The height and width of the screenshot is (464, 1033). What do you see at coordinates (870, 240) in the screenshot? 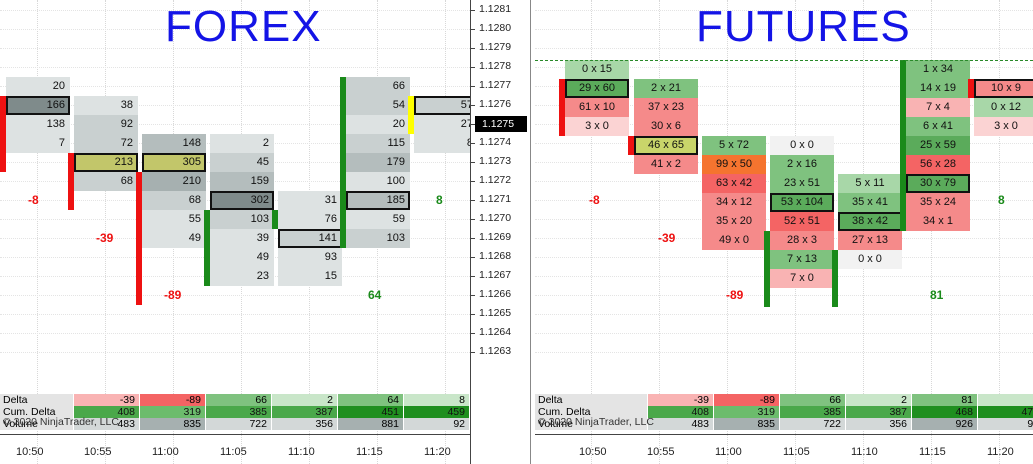
I see `futures-bidask-cell: 27 x 13` at bounding box center [870, 240].